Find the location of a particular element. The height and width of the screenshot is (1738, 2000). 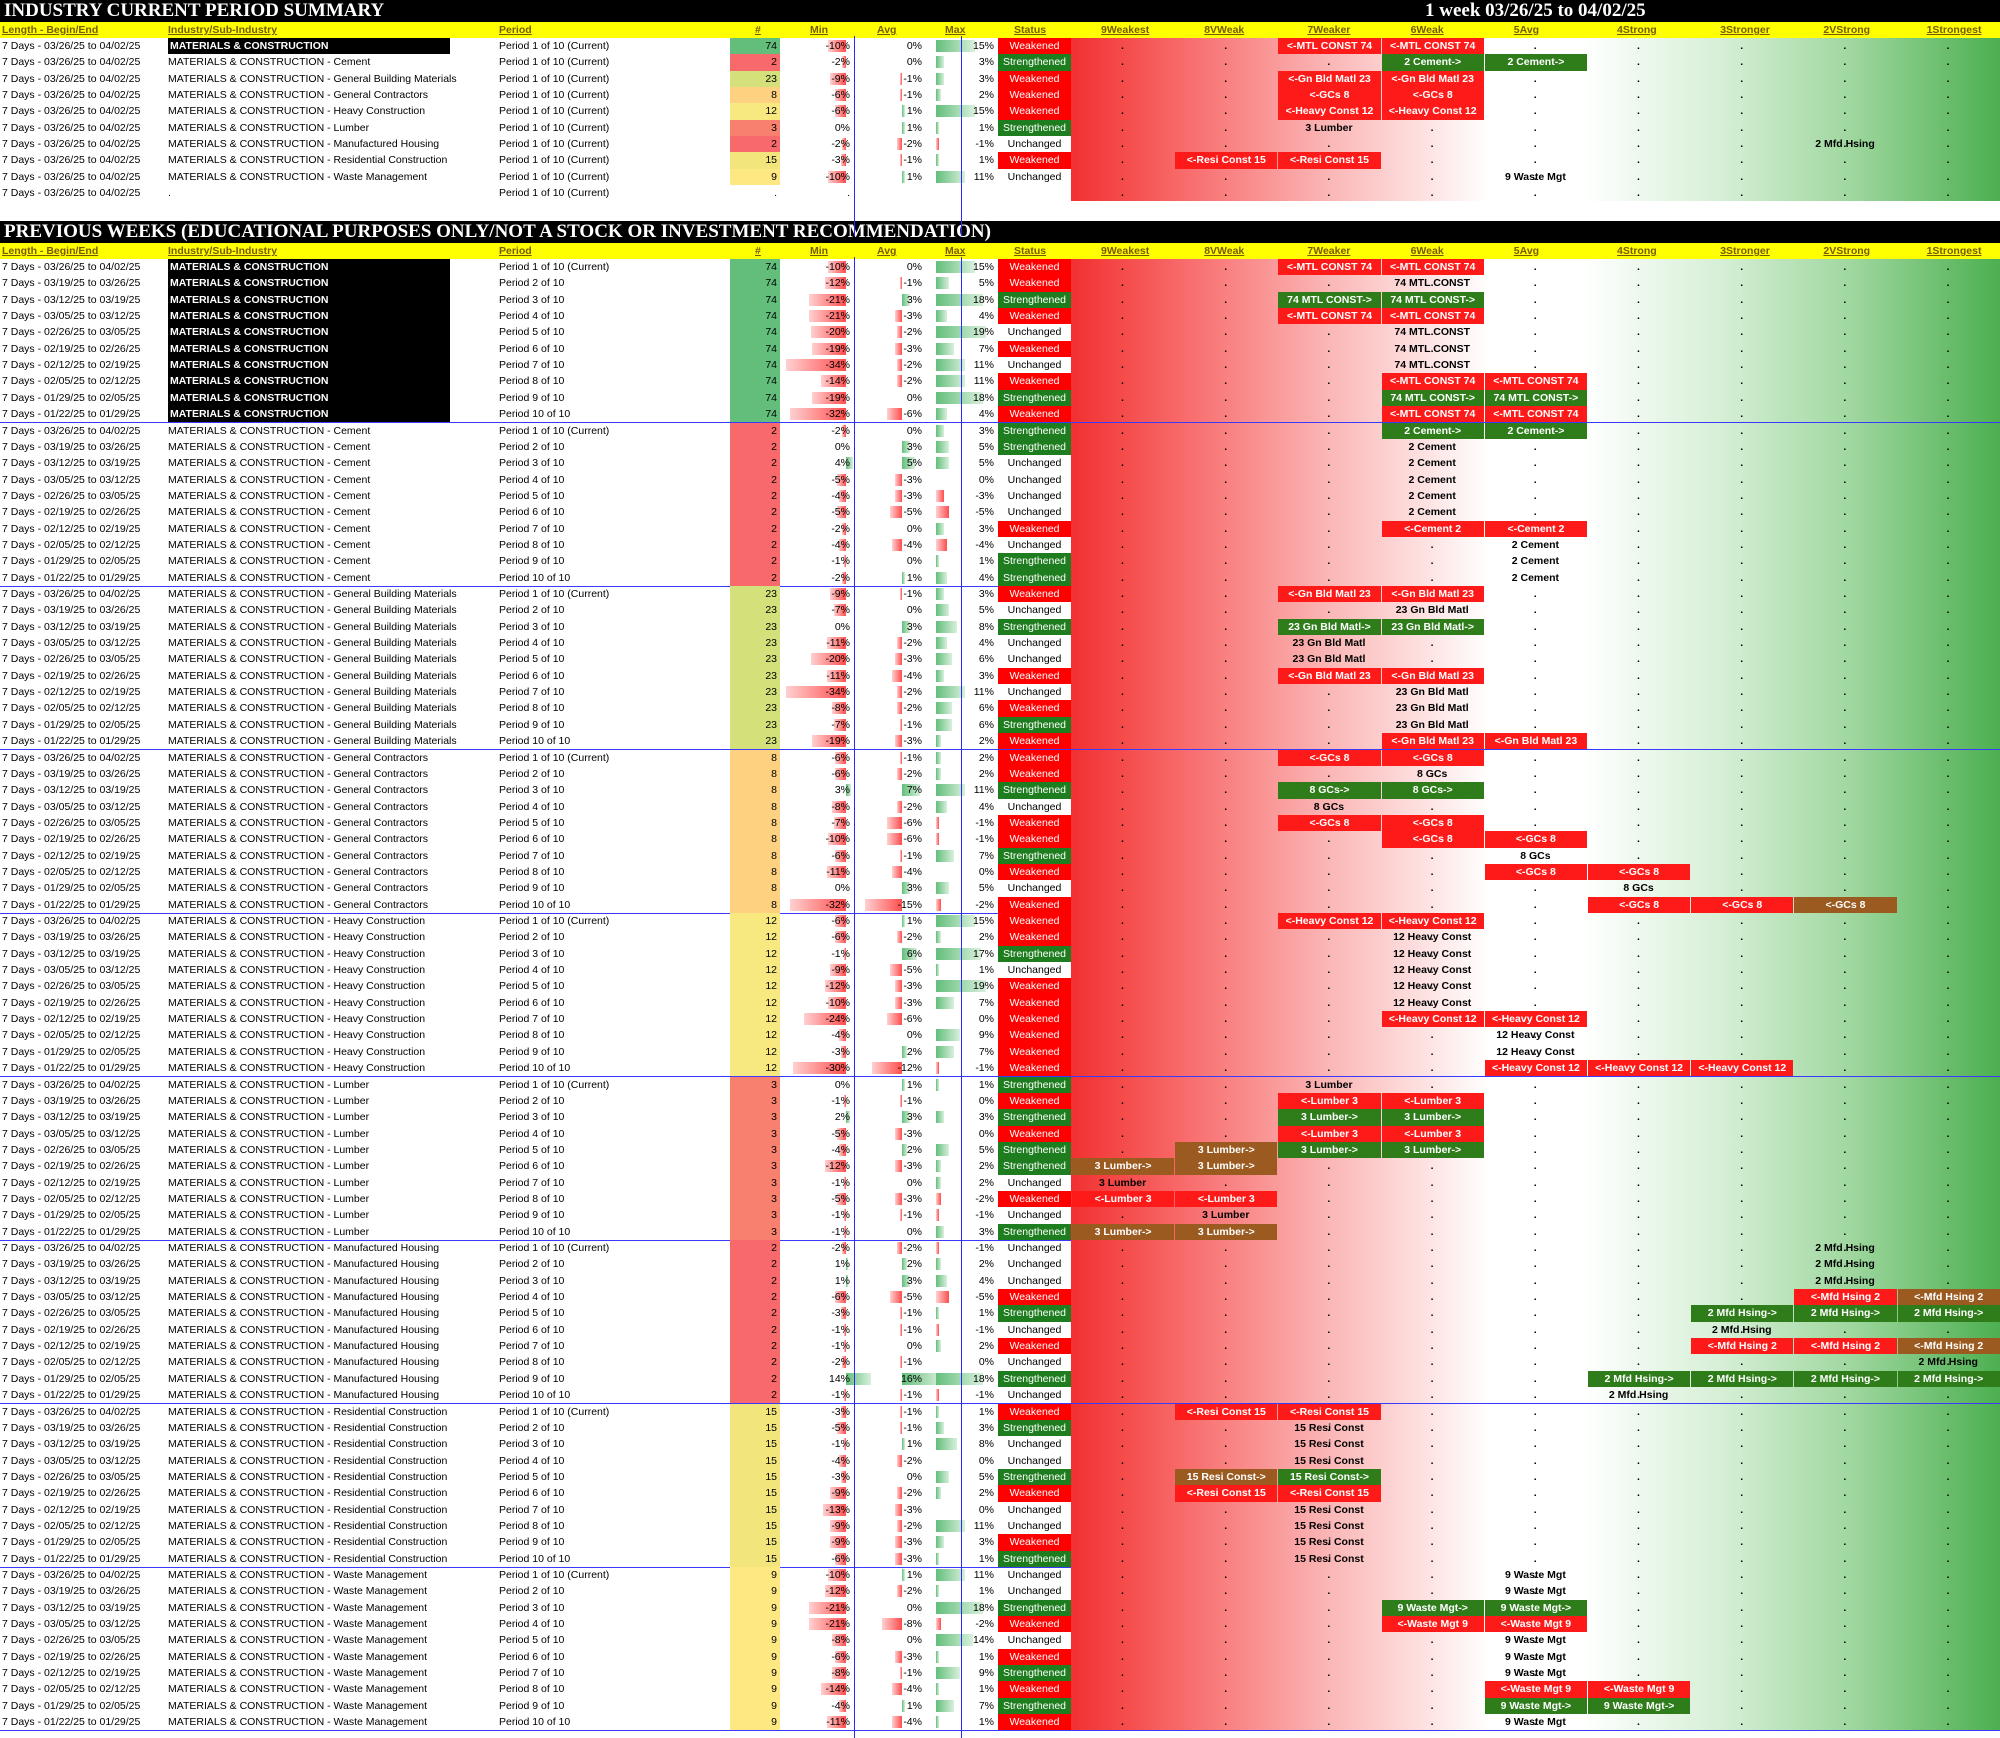

row-min: -11% is located at coordinates (838, 675).